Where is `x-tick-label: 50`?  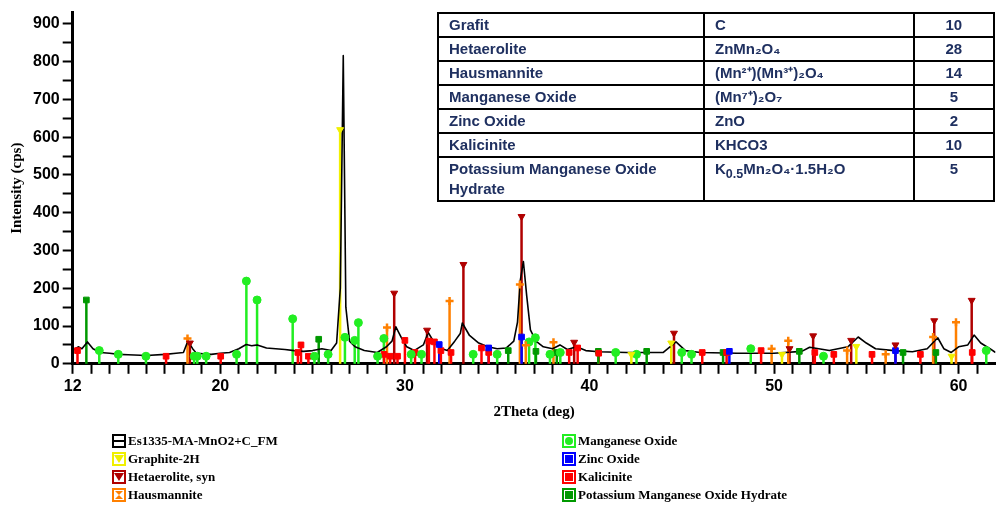 x-tick-label: 50 is located at coordinates (774, 385).